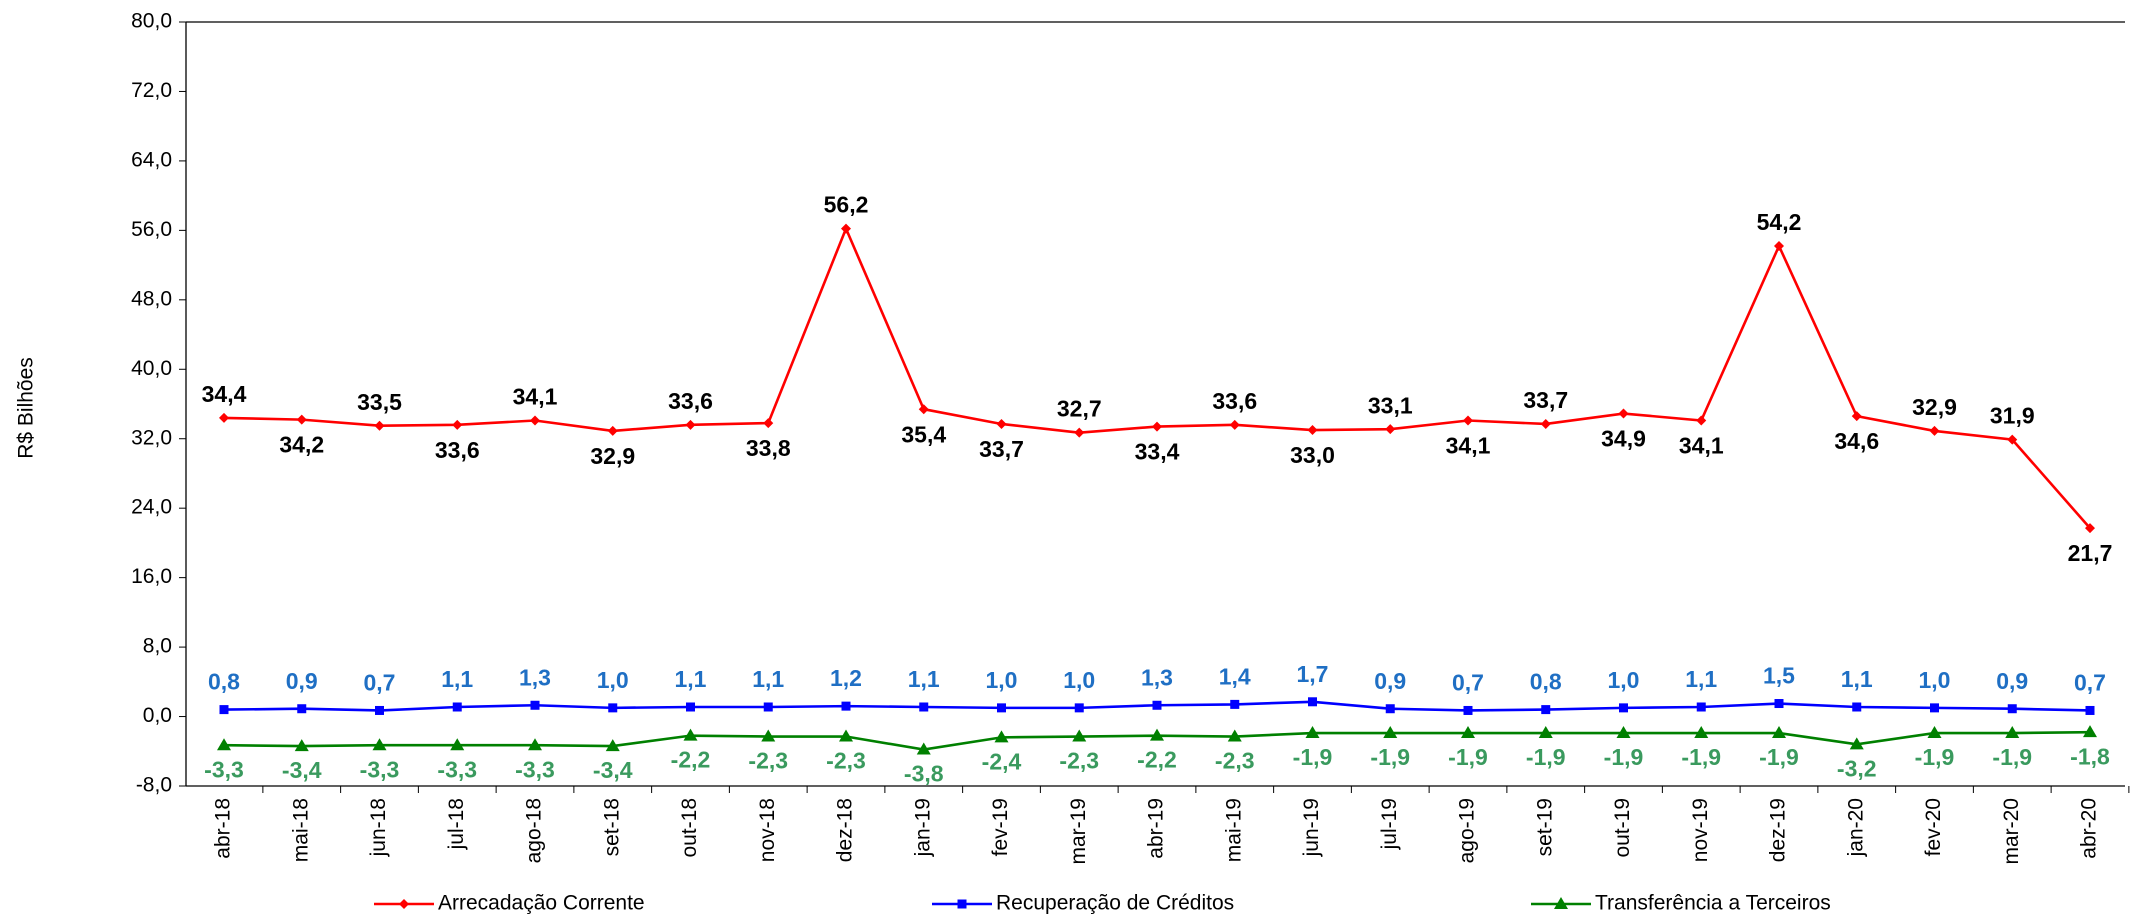 The image size is (2130, 917). What do you see at coordinates (1079, 409) in the screenshot?
I see `data-label: 32,7` at bounding box center [1079, 409].